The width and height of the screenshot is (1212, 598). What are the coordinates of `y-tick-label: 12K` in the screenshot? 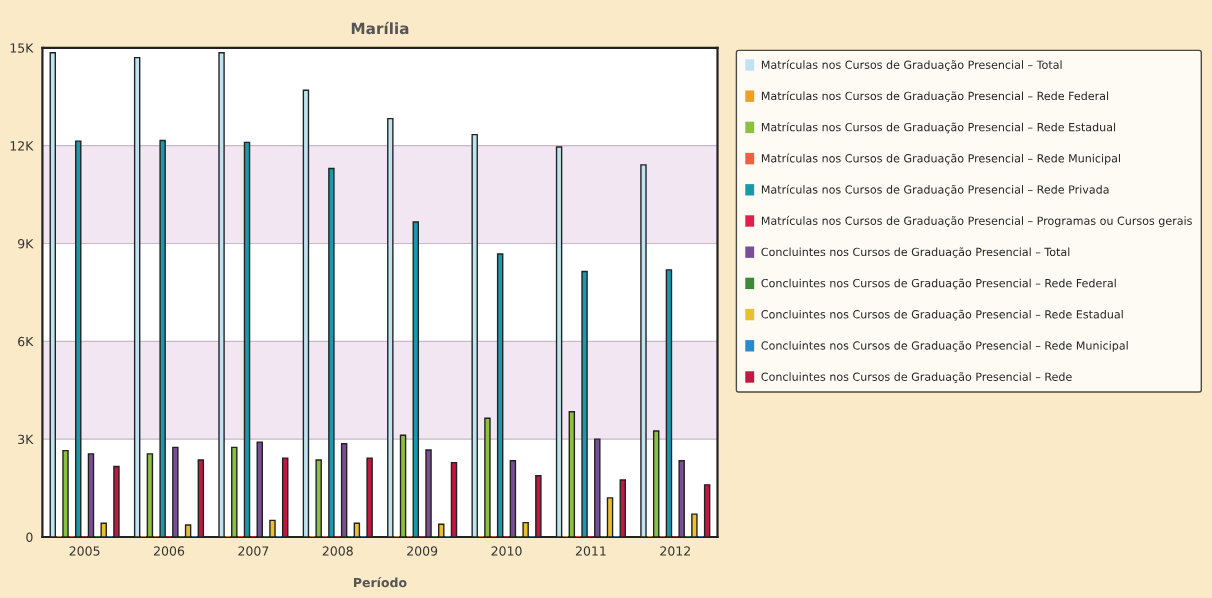 It's located at (22, 146).